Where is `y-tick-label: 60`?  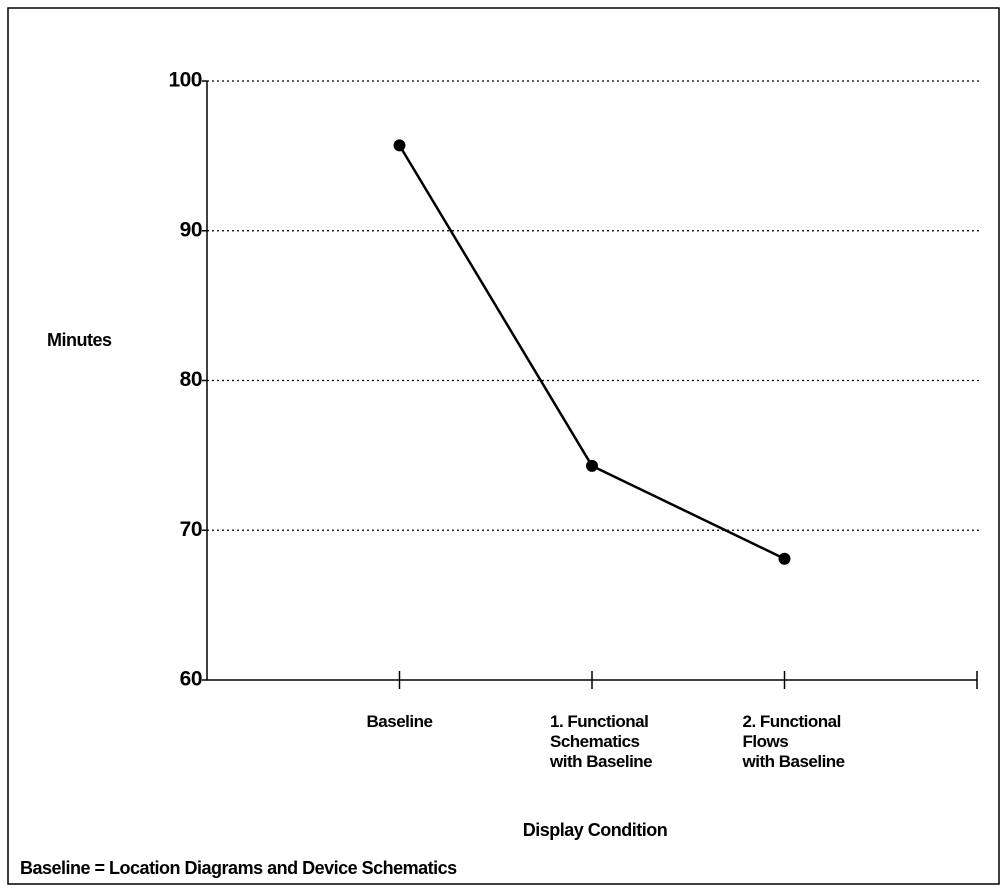
y-tick-label: 60 is located at coordinates (191, 679).